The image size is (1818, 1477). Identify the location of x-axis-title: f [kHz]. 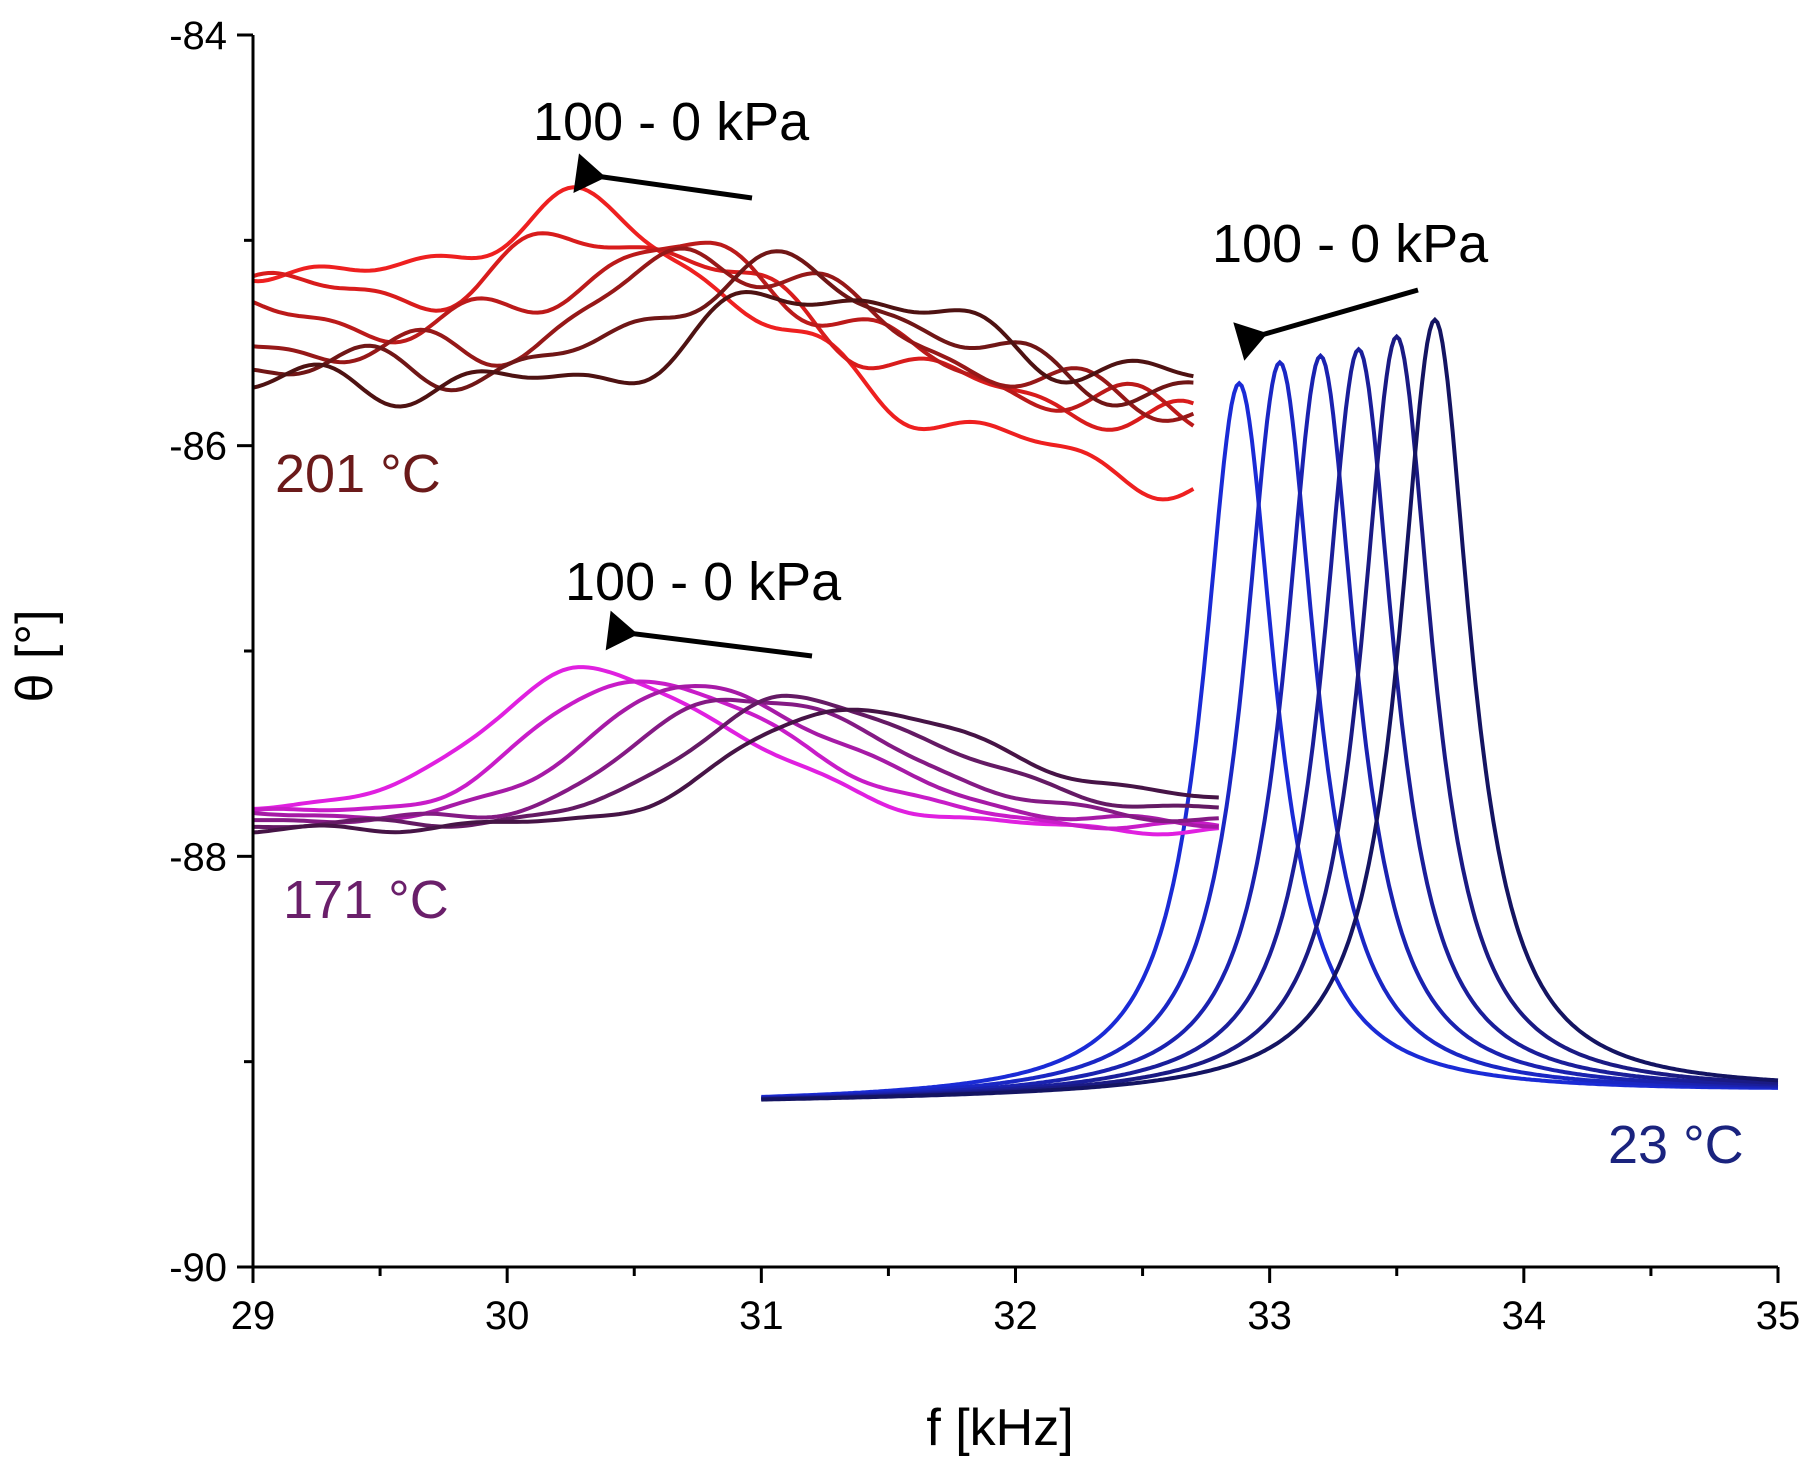
(999, 1428).